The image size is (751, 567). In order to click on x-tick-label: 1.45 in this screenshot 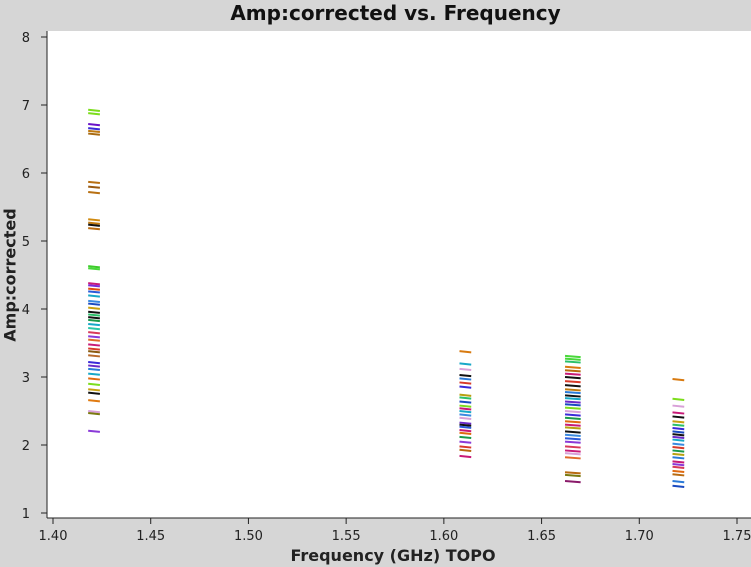, I will do `click(150, 536)`.